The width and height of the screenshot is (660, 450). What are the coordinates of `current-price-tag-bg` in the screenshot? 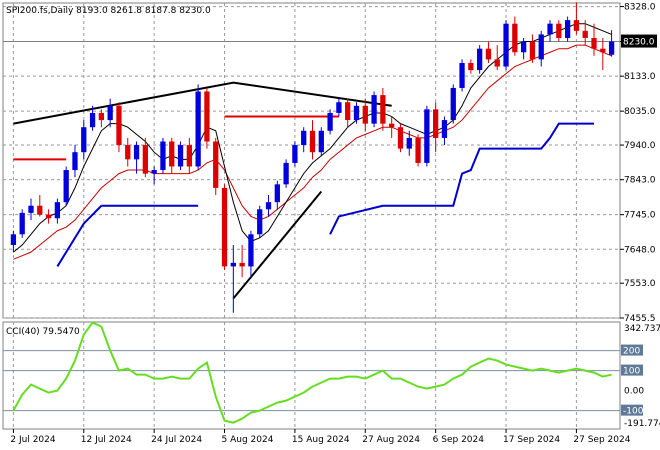 It's located at (639, 41).